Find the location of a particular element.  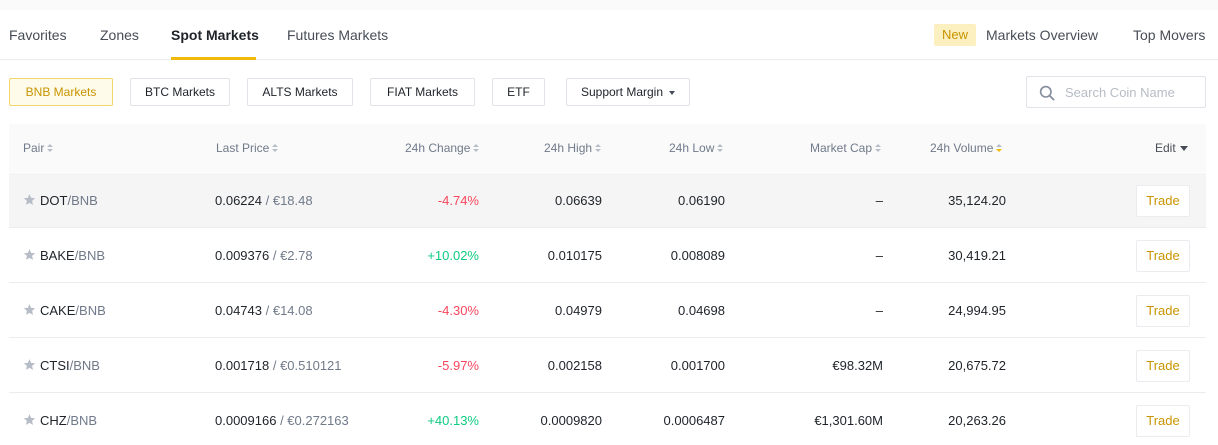

last-price-cell: 0.0009166 / €0.272163 is located at coordinates (282, 420).